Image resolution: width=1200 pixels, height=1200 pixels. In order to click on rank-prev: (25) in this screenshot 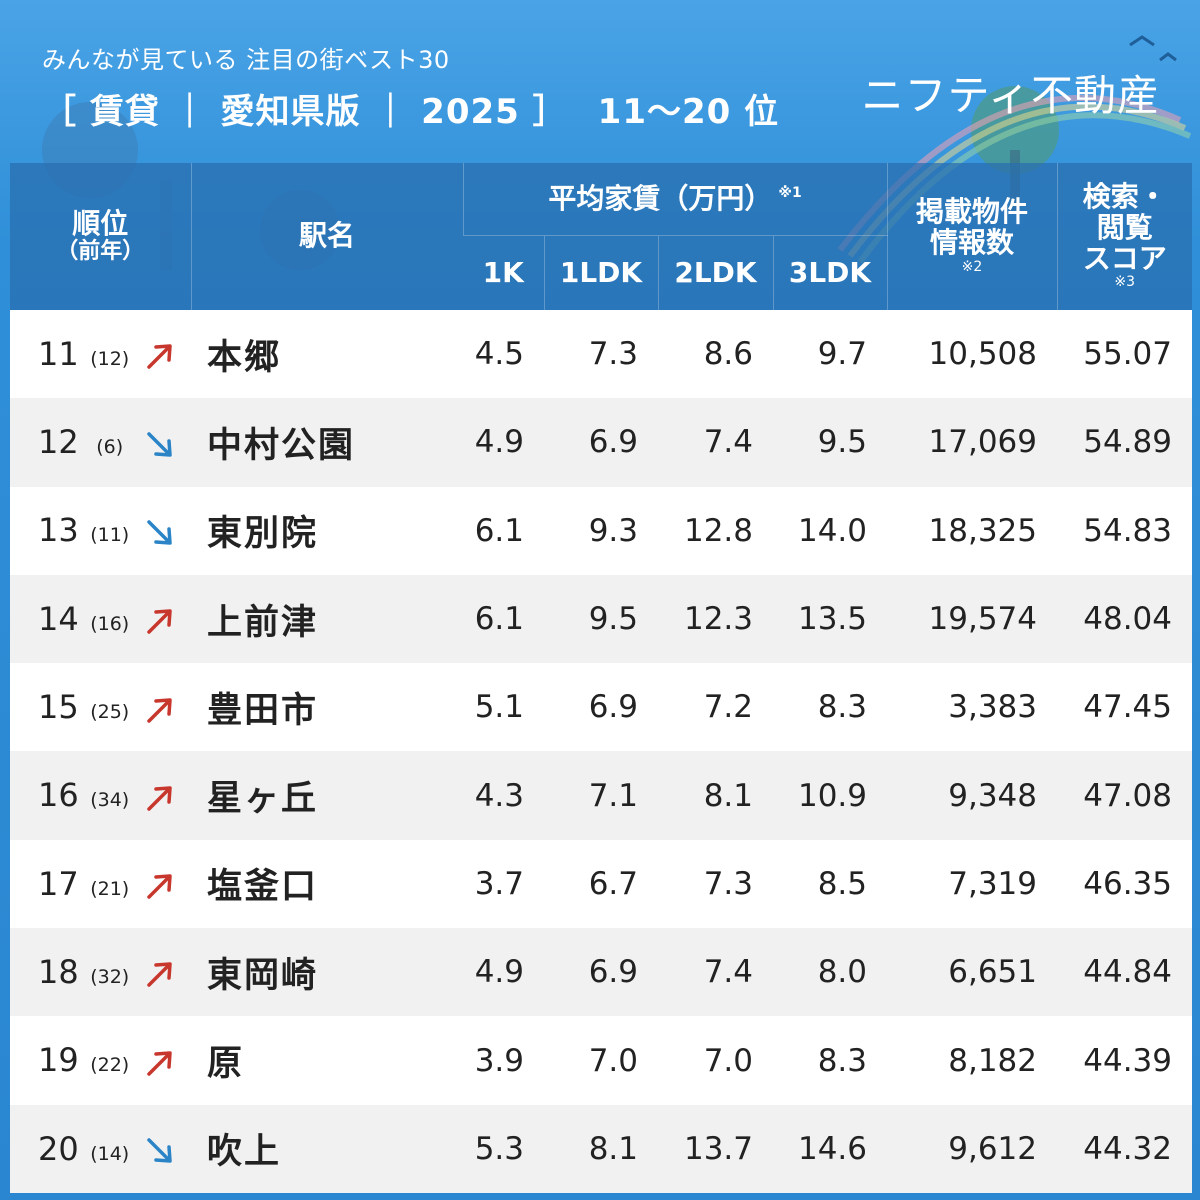, I will do `click(110, 712)`.